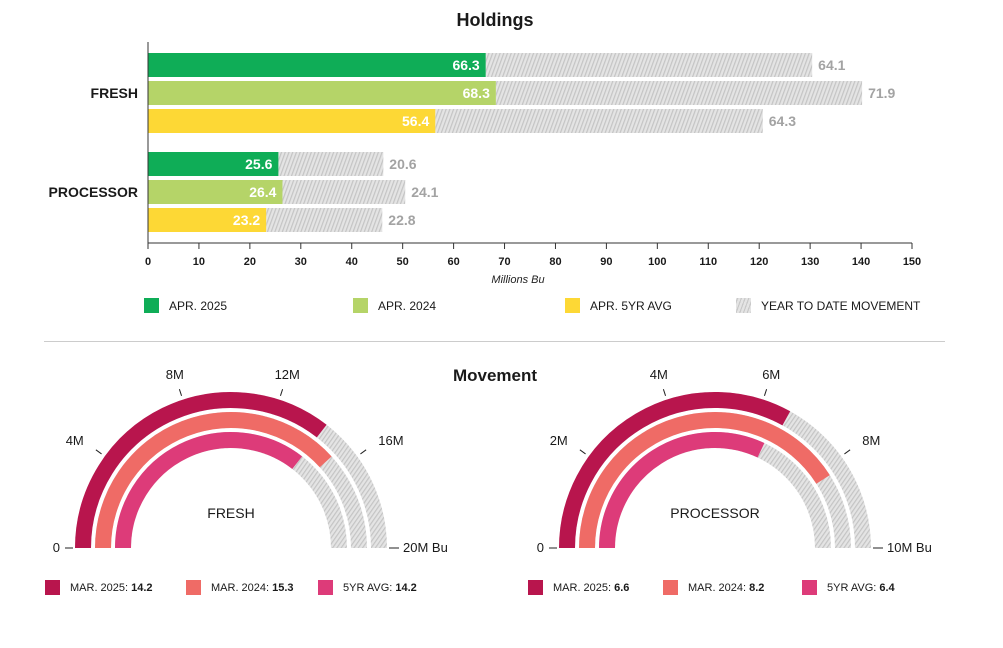 The image size is (1003, 648). I want to click on x-tick-label: 20, so click(250, 262).